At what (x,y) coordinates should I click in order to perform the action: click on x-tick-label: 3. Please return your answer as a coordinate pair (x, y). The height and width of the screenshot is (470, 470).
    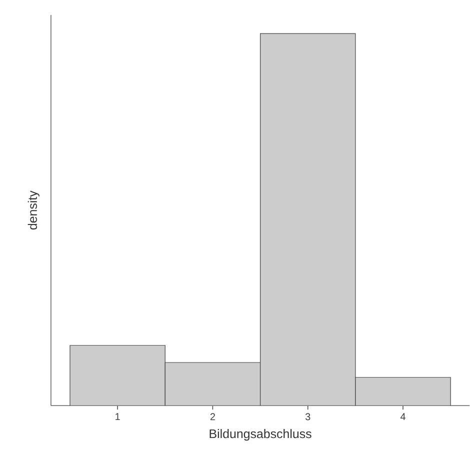
    Looking at the image, I should click on (307, 416).